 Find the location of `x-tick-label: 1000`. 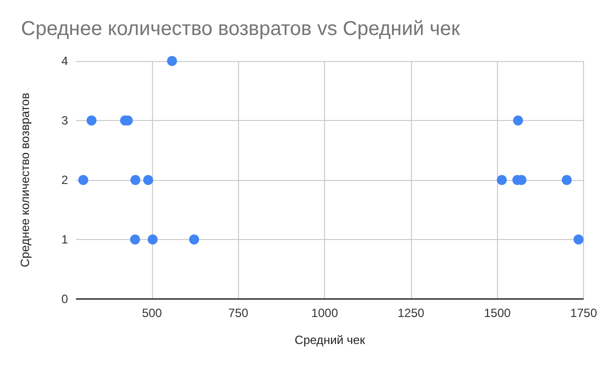

x-tick-label: 1000 is located at coordinates (324, 313).